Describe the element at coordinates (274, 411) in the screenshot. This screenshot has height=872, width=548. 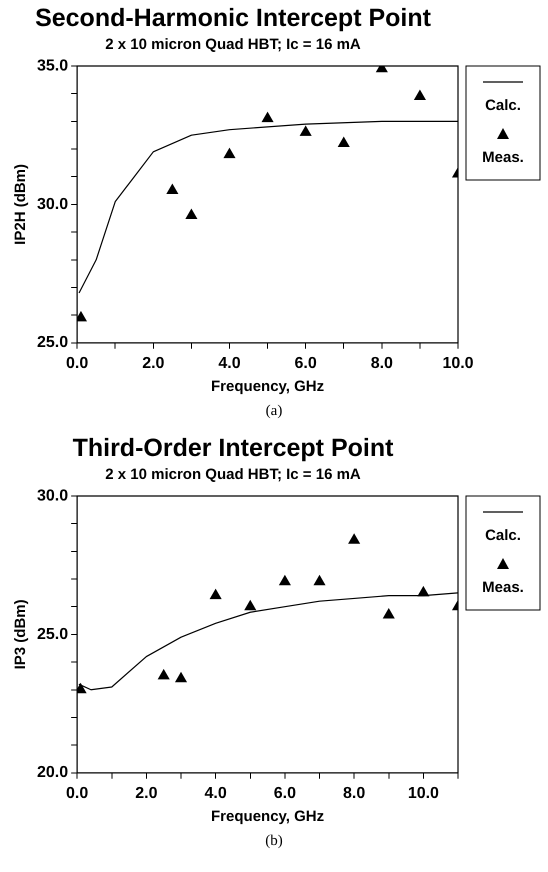
I see `text: (a)` at that location.